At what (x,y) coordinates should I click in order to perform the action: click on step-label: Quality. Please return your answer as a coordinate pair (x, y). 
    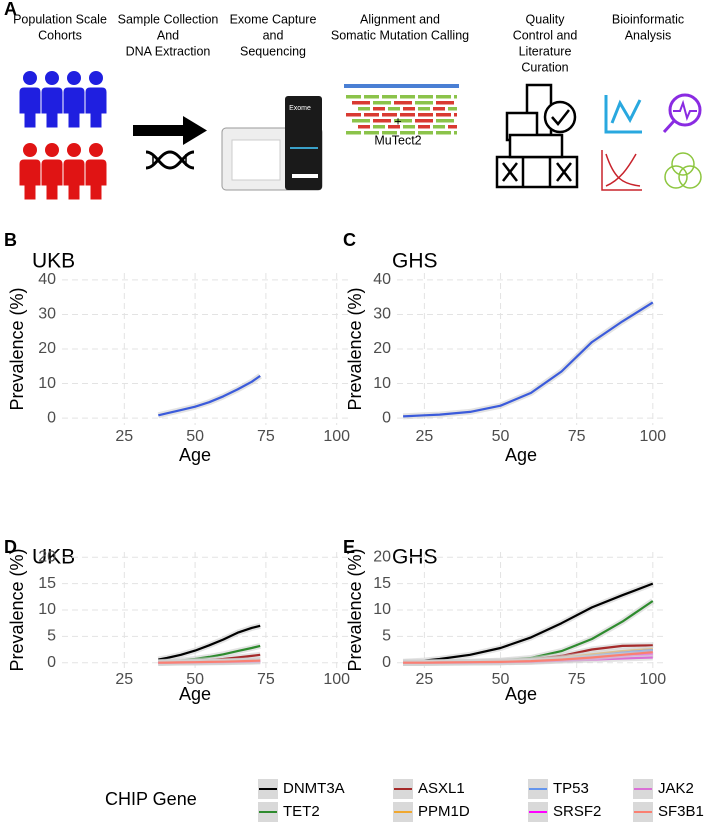
    Looking at the image, I should click on (546, 19).